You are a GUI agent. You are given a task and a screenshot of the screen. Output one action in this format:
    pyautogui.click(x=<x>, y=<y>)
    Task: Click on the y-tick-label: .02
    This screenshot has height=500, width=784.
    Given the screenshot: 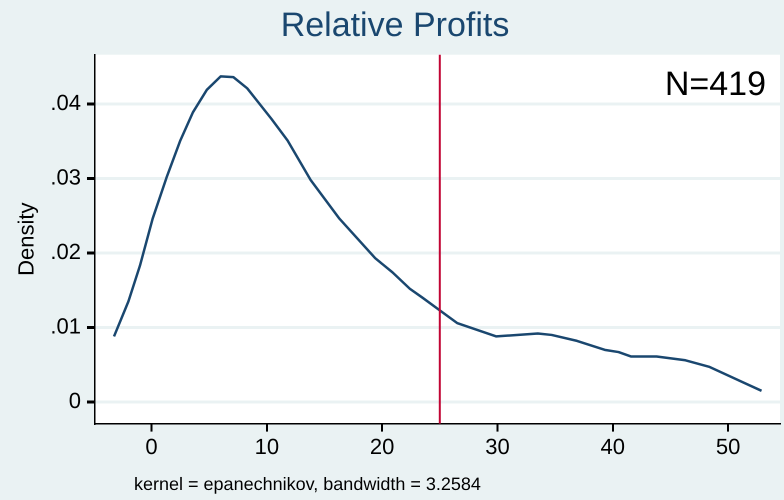 What is the action you would take?
    pyautogui.click(x=65, y=251)
    